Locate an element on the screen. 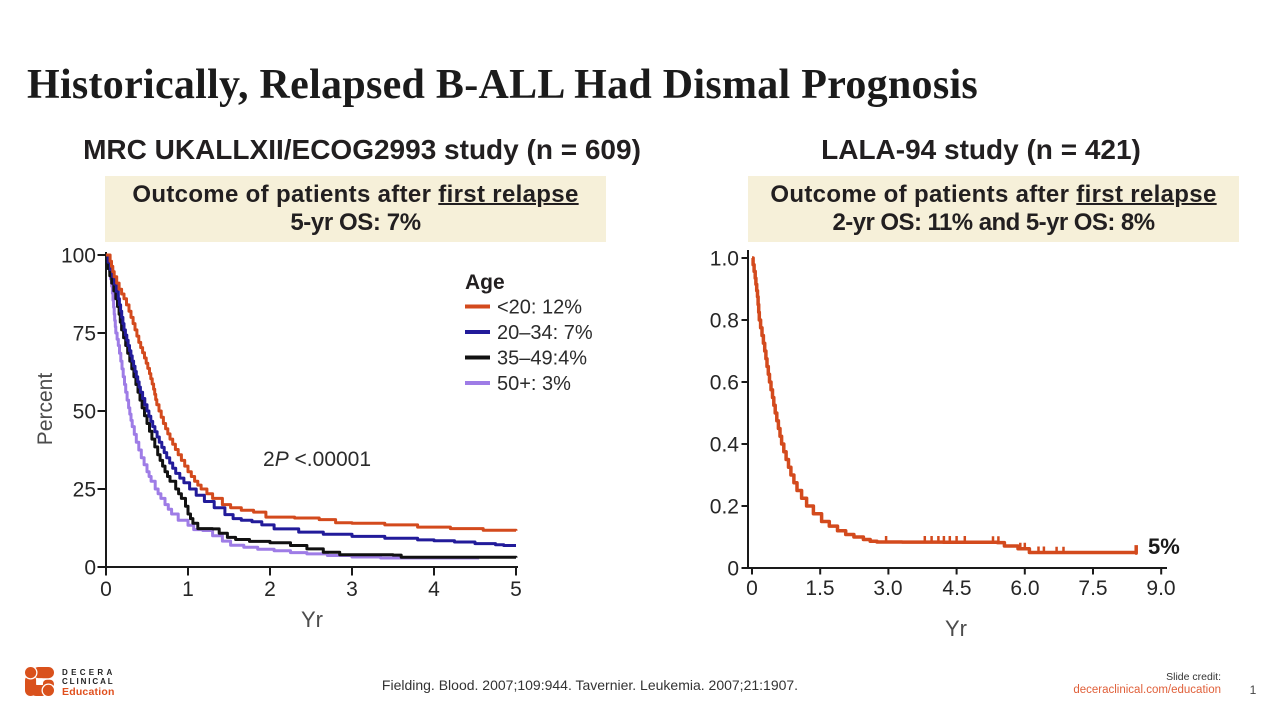  svg-text: 2P <.00001 is located at coordinates (317, 459).